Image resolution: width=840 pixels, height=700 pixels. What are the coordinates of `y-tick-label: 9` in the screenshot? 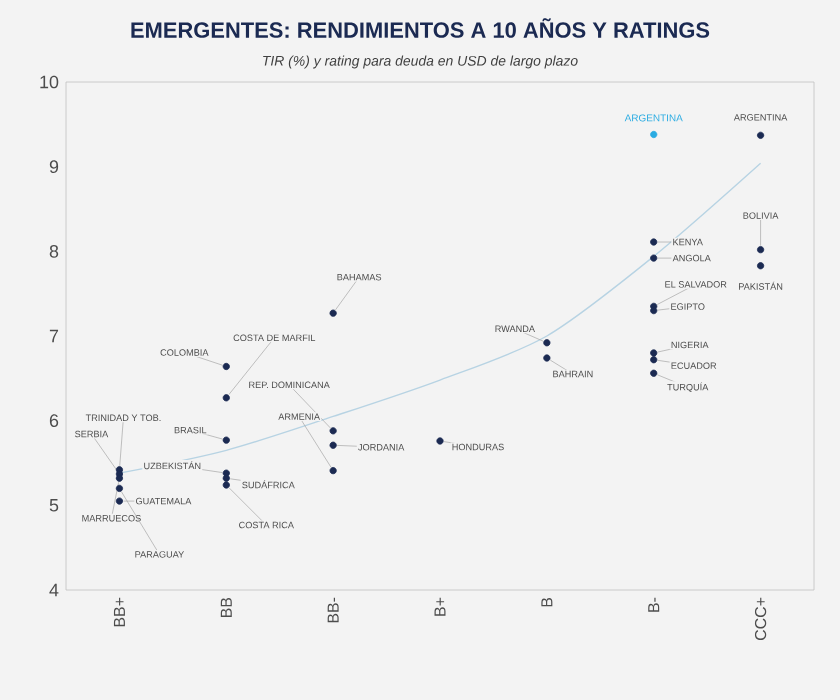 It's located at (54, 167).